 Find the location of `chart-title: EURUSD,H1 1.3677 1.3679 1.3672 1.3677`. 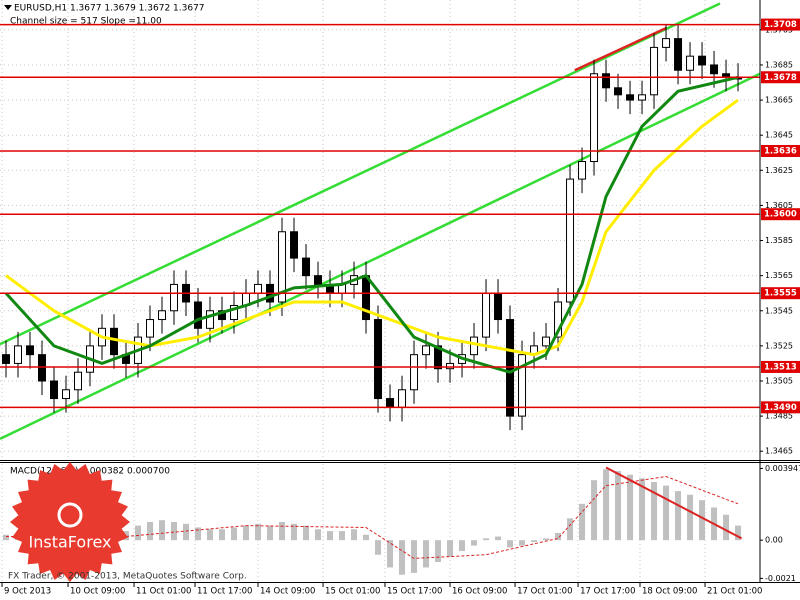

chart-title: EURUSD,H1 1.3677 1.3679 1.3672 1.3677 is located at coordinates (109, 9).